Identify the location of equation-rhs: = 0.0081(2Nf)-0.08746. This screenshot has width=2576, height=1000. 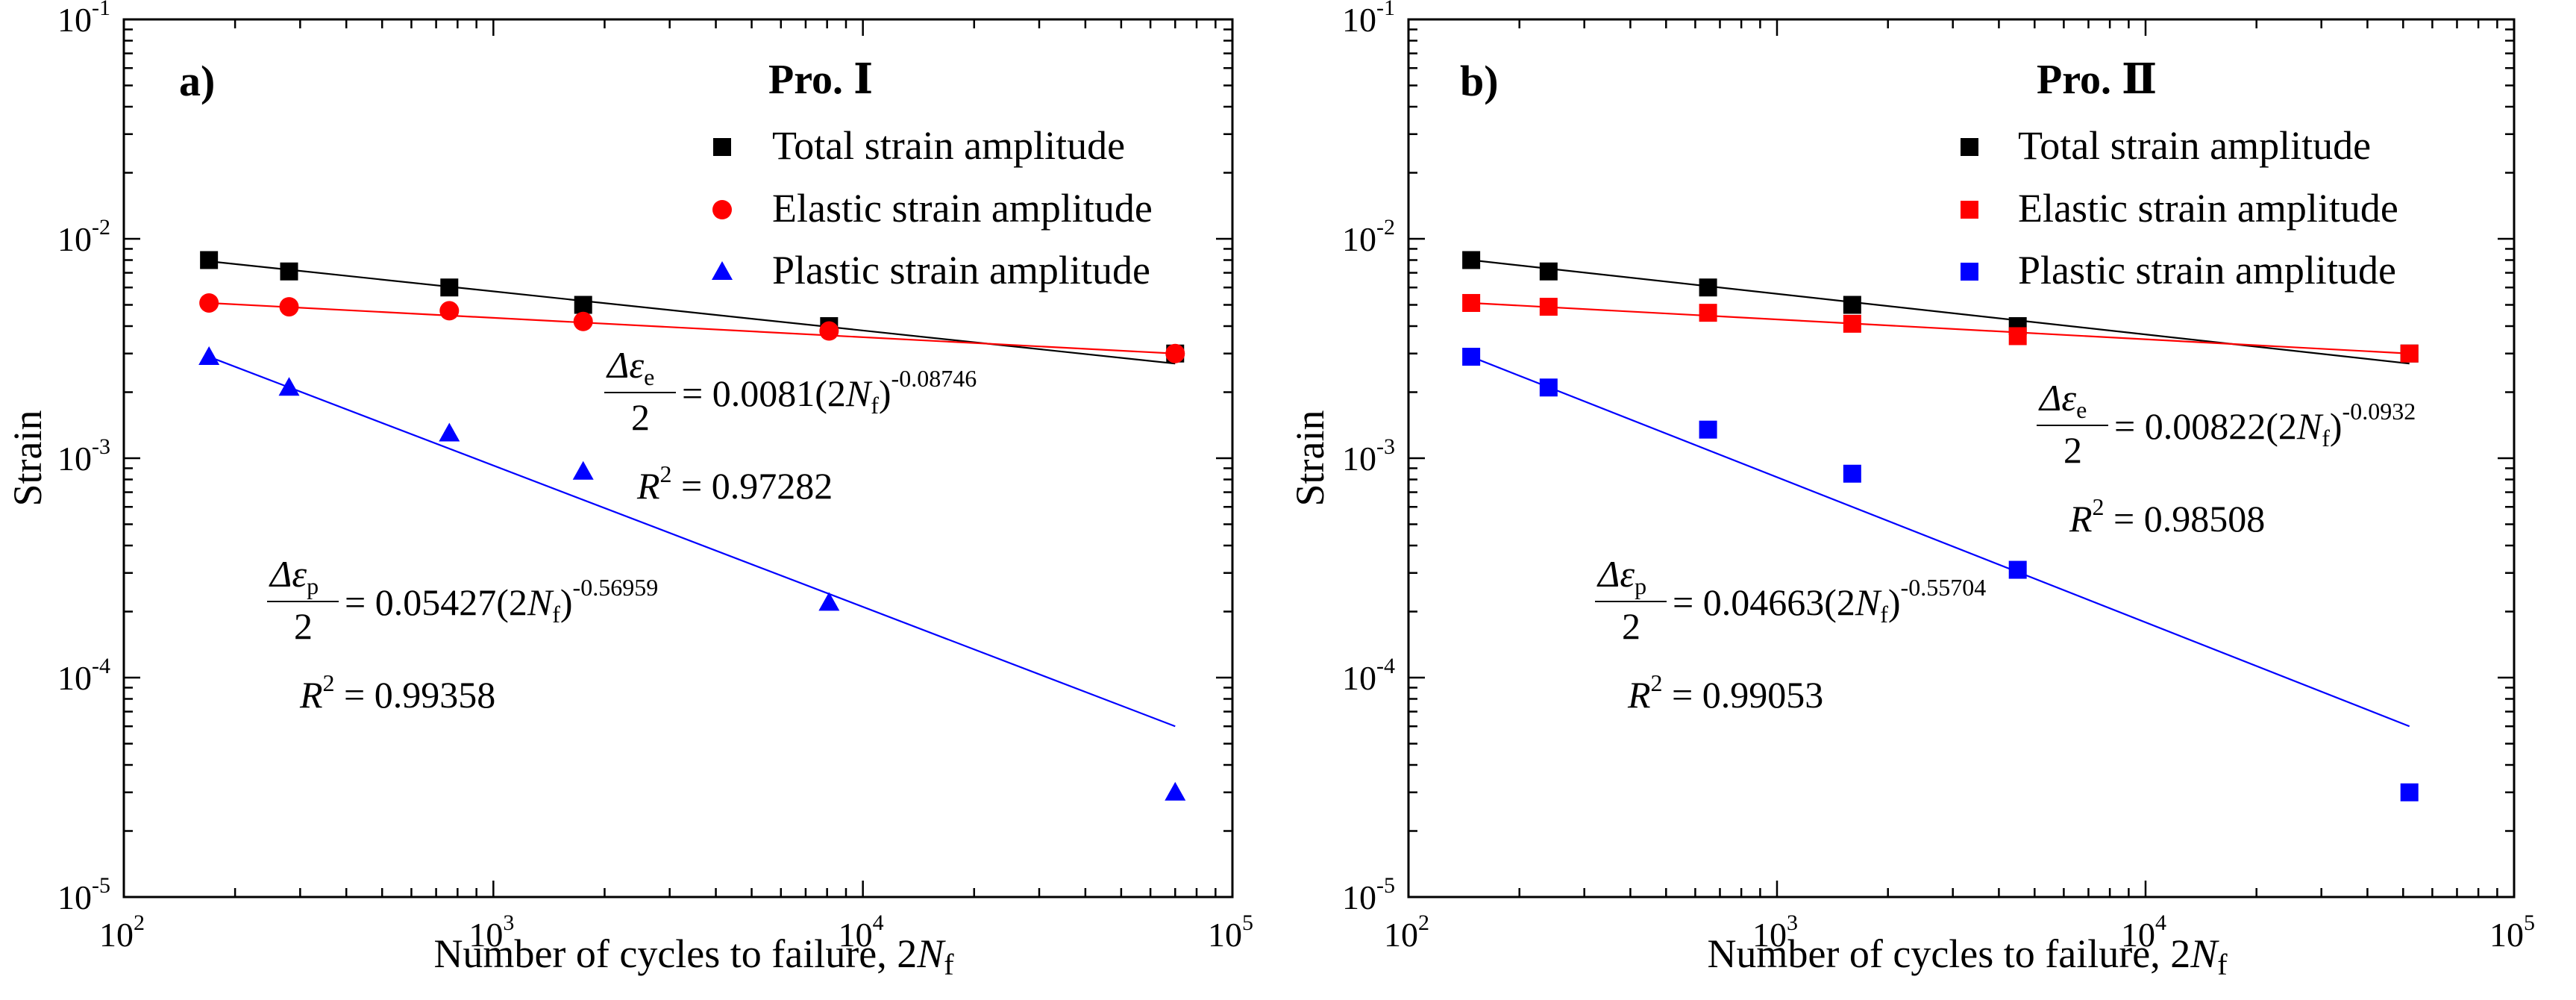
(830, 392).